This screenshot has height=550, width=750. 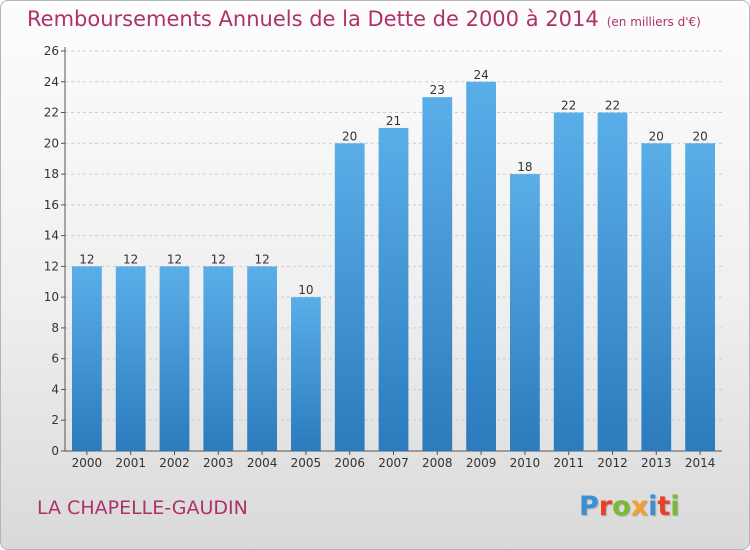 I want to click on logo-letter: x, so click(x=639, y=506).